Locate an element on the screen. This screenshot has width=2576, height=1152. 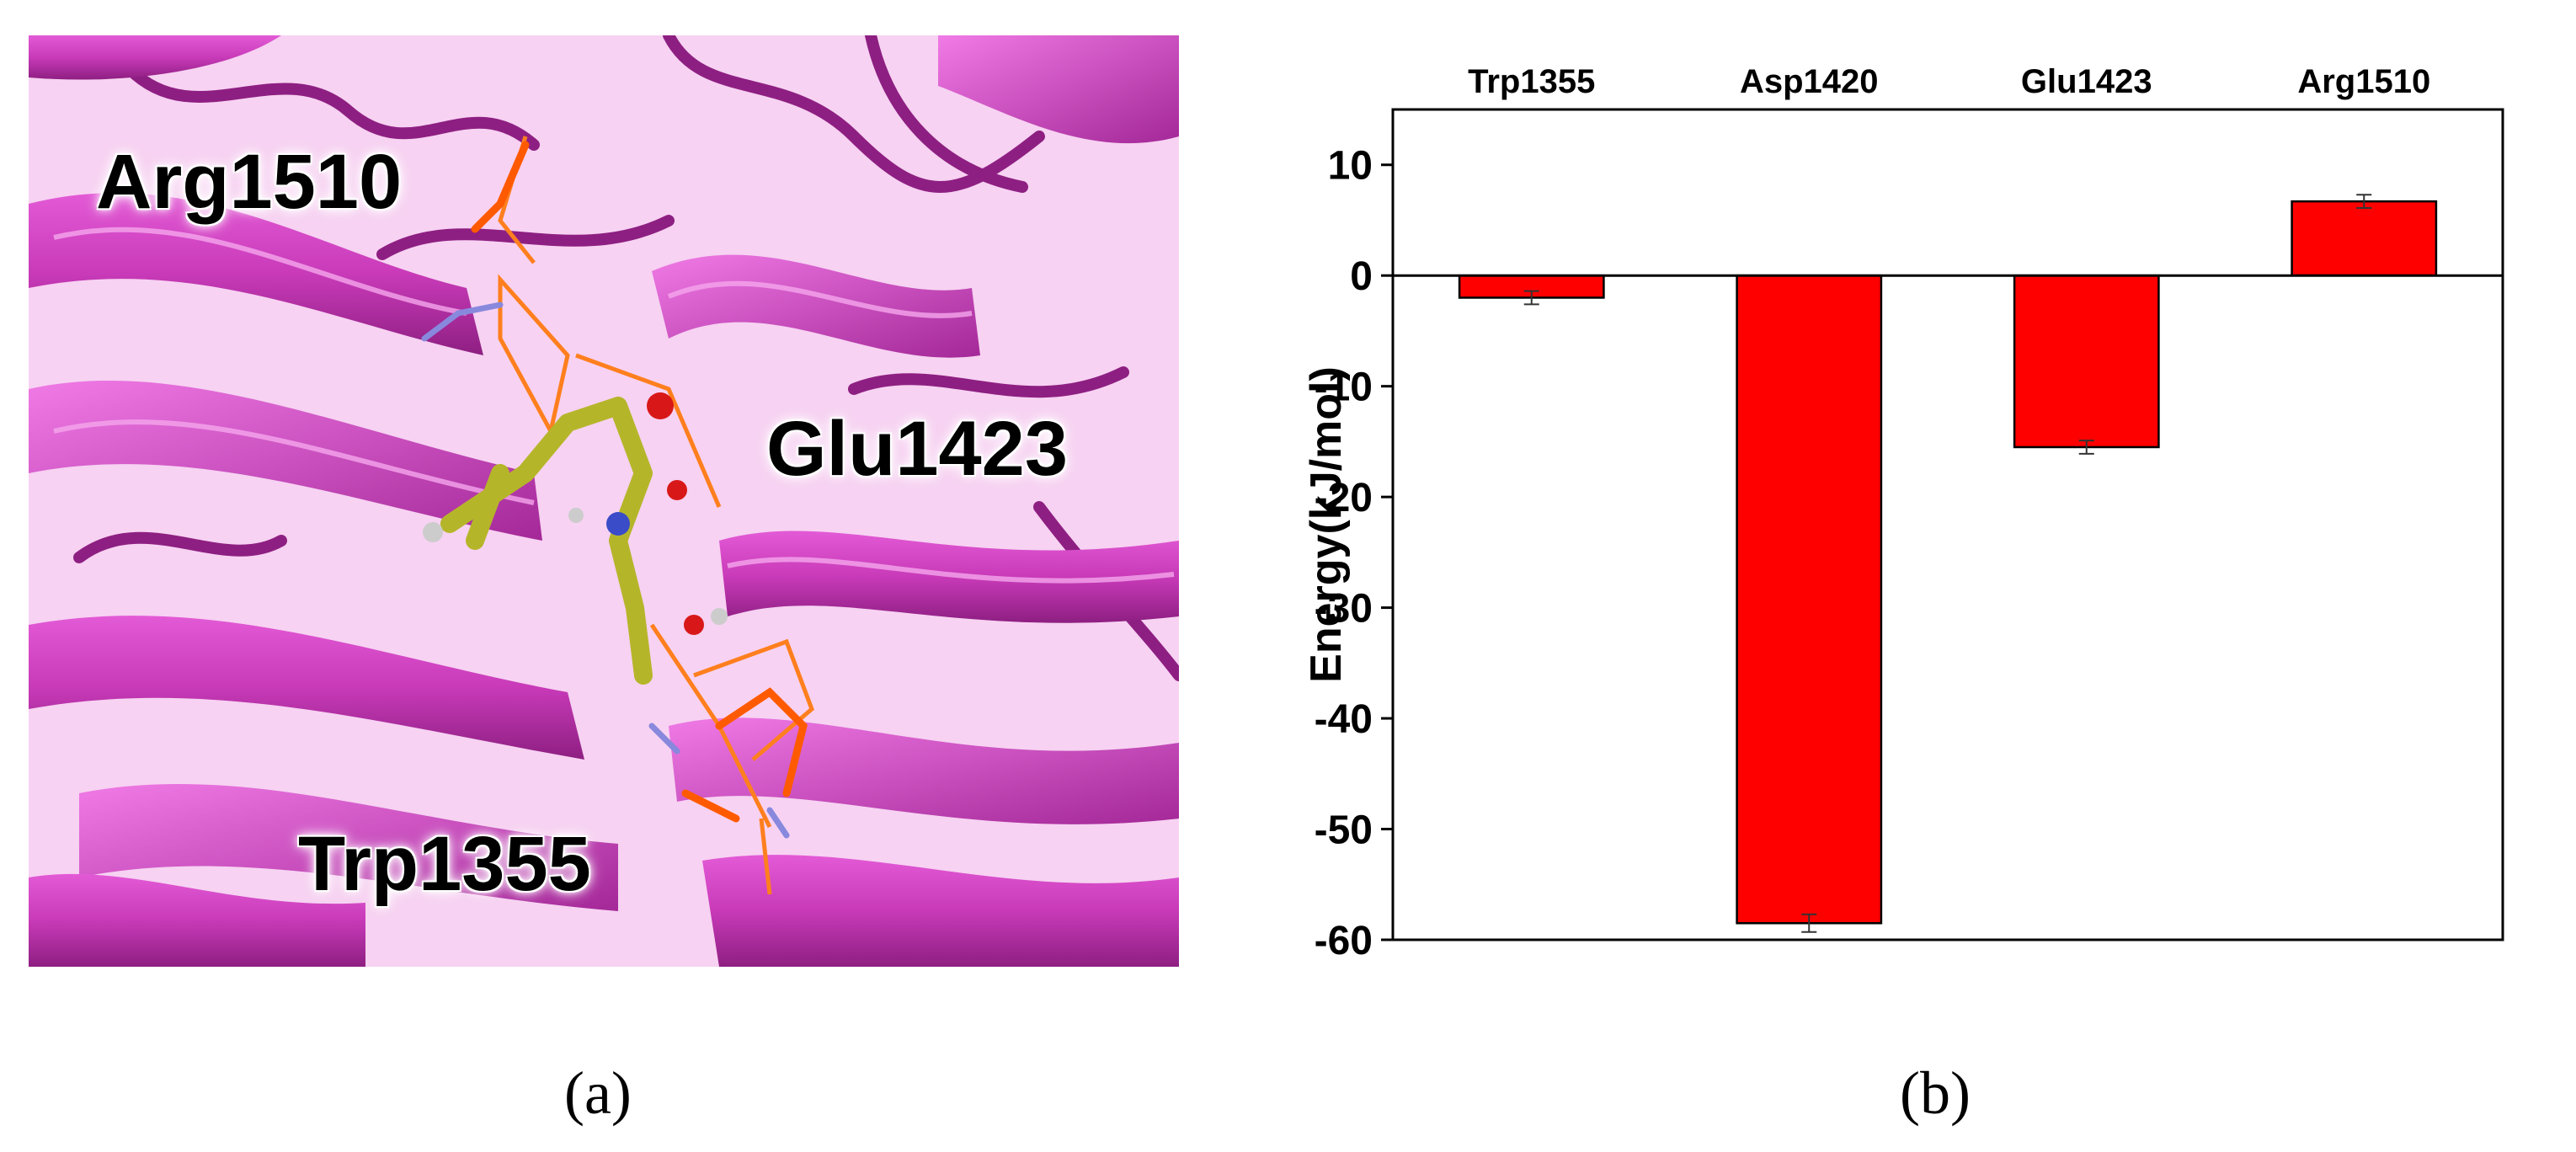
bar-glu1423 is located at coordinates (2086, 361).